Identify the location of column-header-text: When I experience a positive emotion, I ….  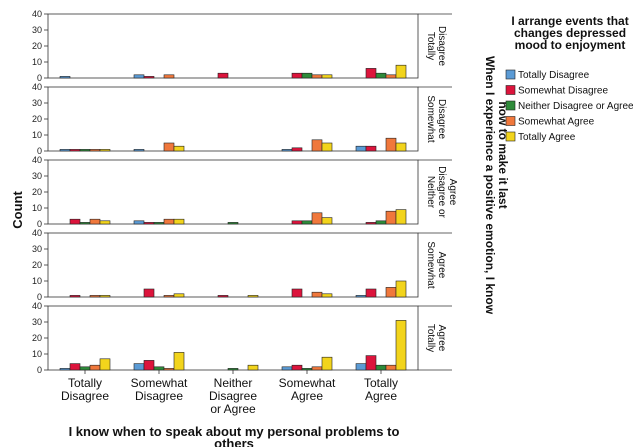
(496, 185).